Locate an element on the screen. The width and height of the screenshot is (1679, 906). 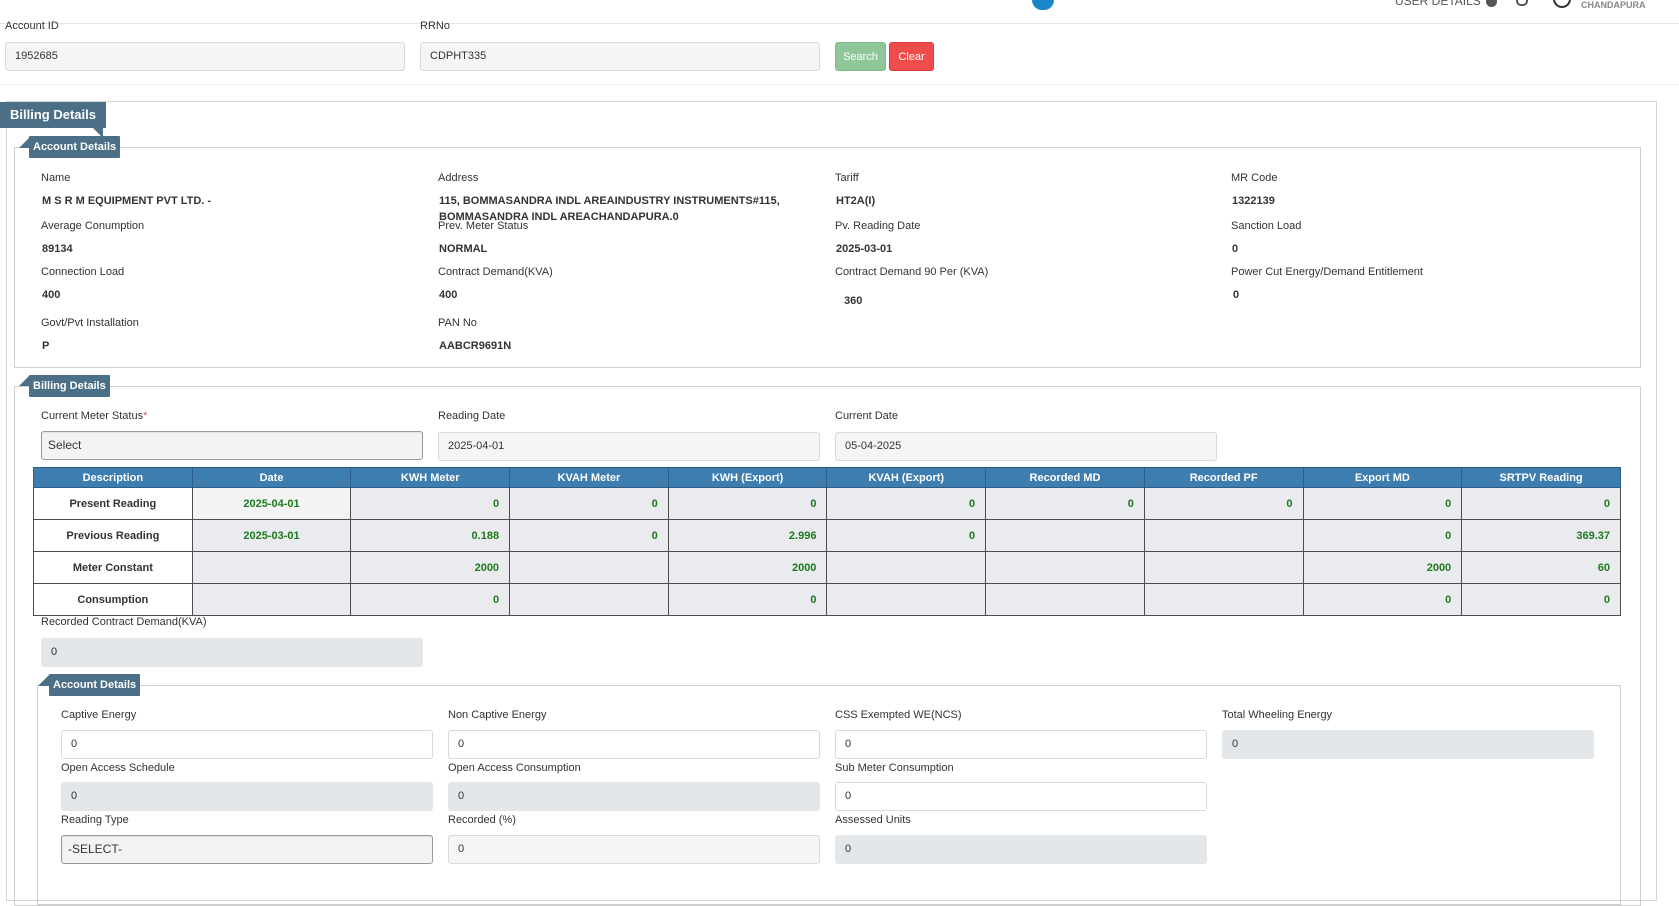
clear-button: Clear is located at coordinates (911, 56).